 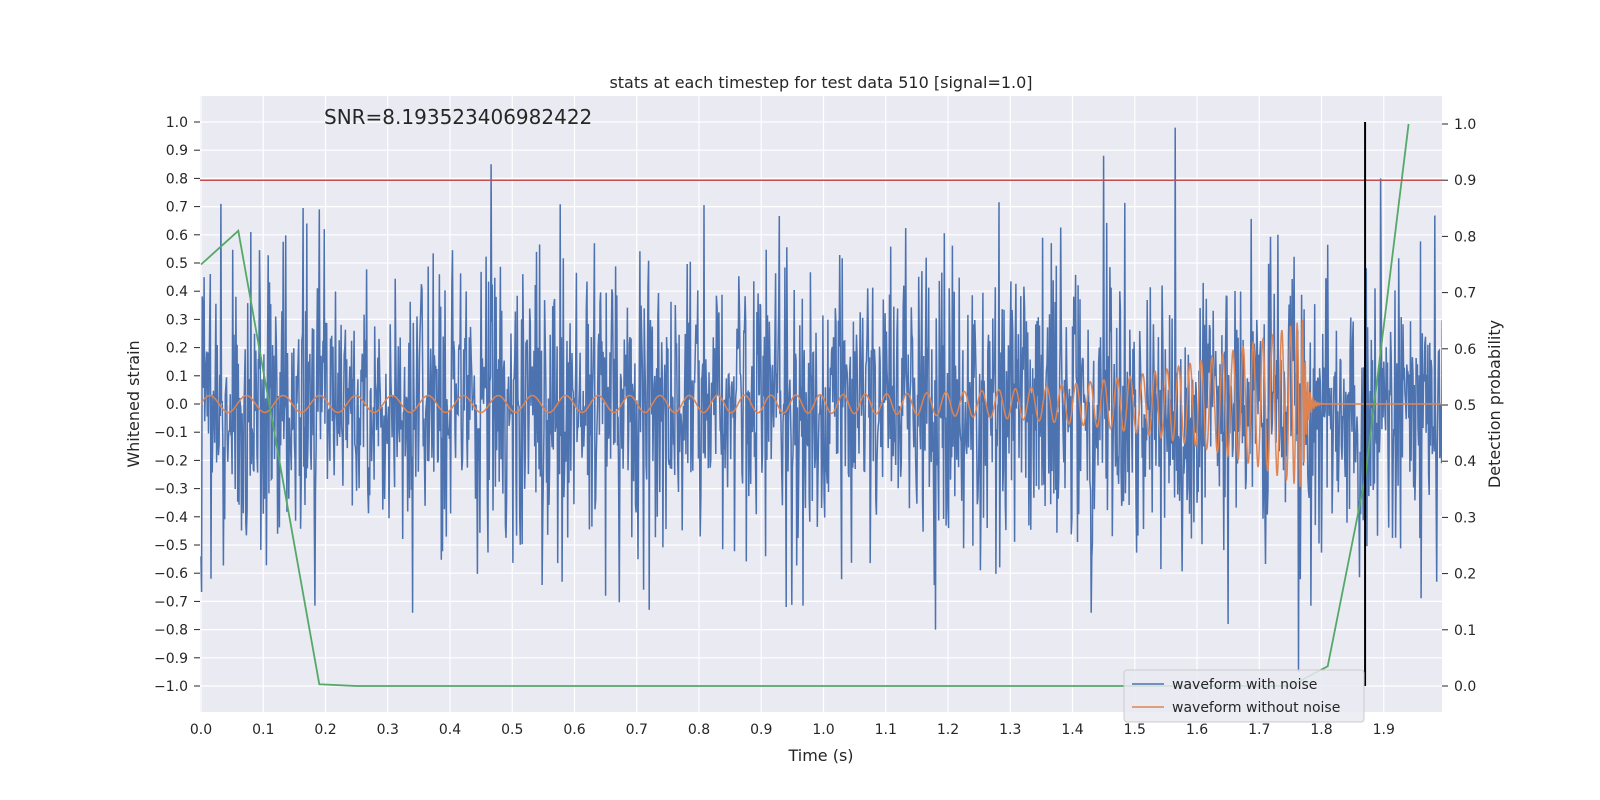 What do you see at coordinates (1244, 685) in the screenshot?
I see `legend-label-noise: waveform with noise` at bounding box center [1244, 685].